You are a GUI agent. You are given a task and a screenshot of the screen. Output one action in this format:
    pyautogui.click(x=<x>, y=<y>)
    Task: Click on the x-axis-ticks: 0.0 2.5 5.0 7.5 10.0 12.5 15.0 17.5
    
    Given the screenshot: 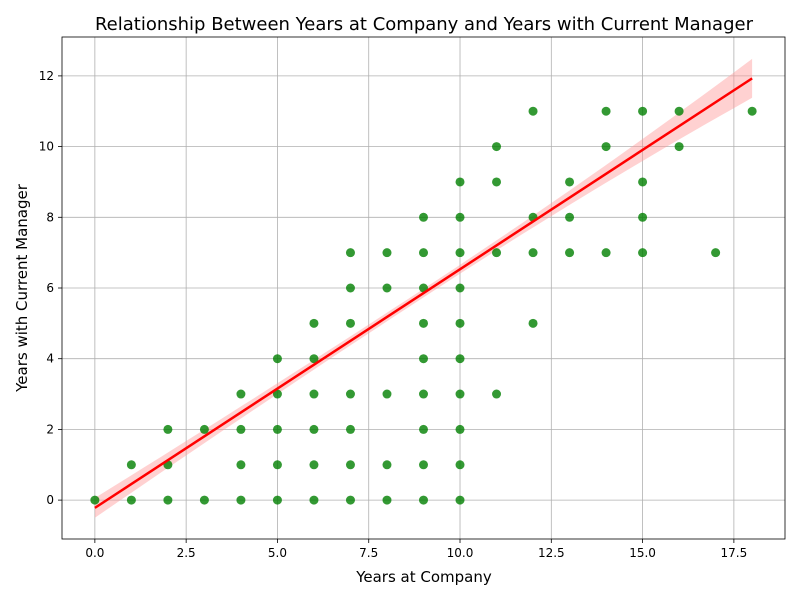 What is the action you would take?
    pyautogui.click(x=416, y=549)
    